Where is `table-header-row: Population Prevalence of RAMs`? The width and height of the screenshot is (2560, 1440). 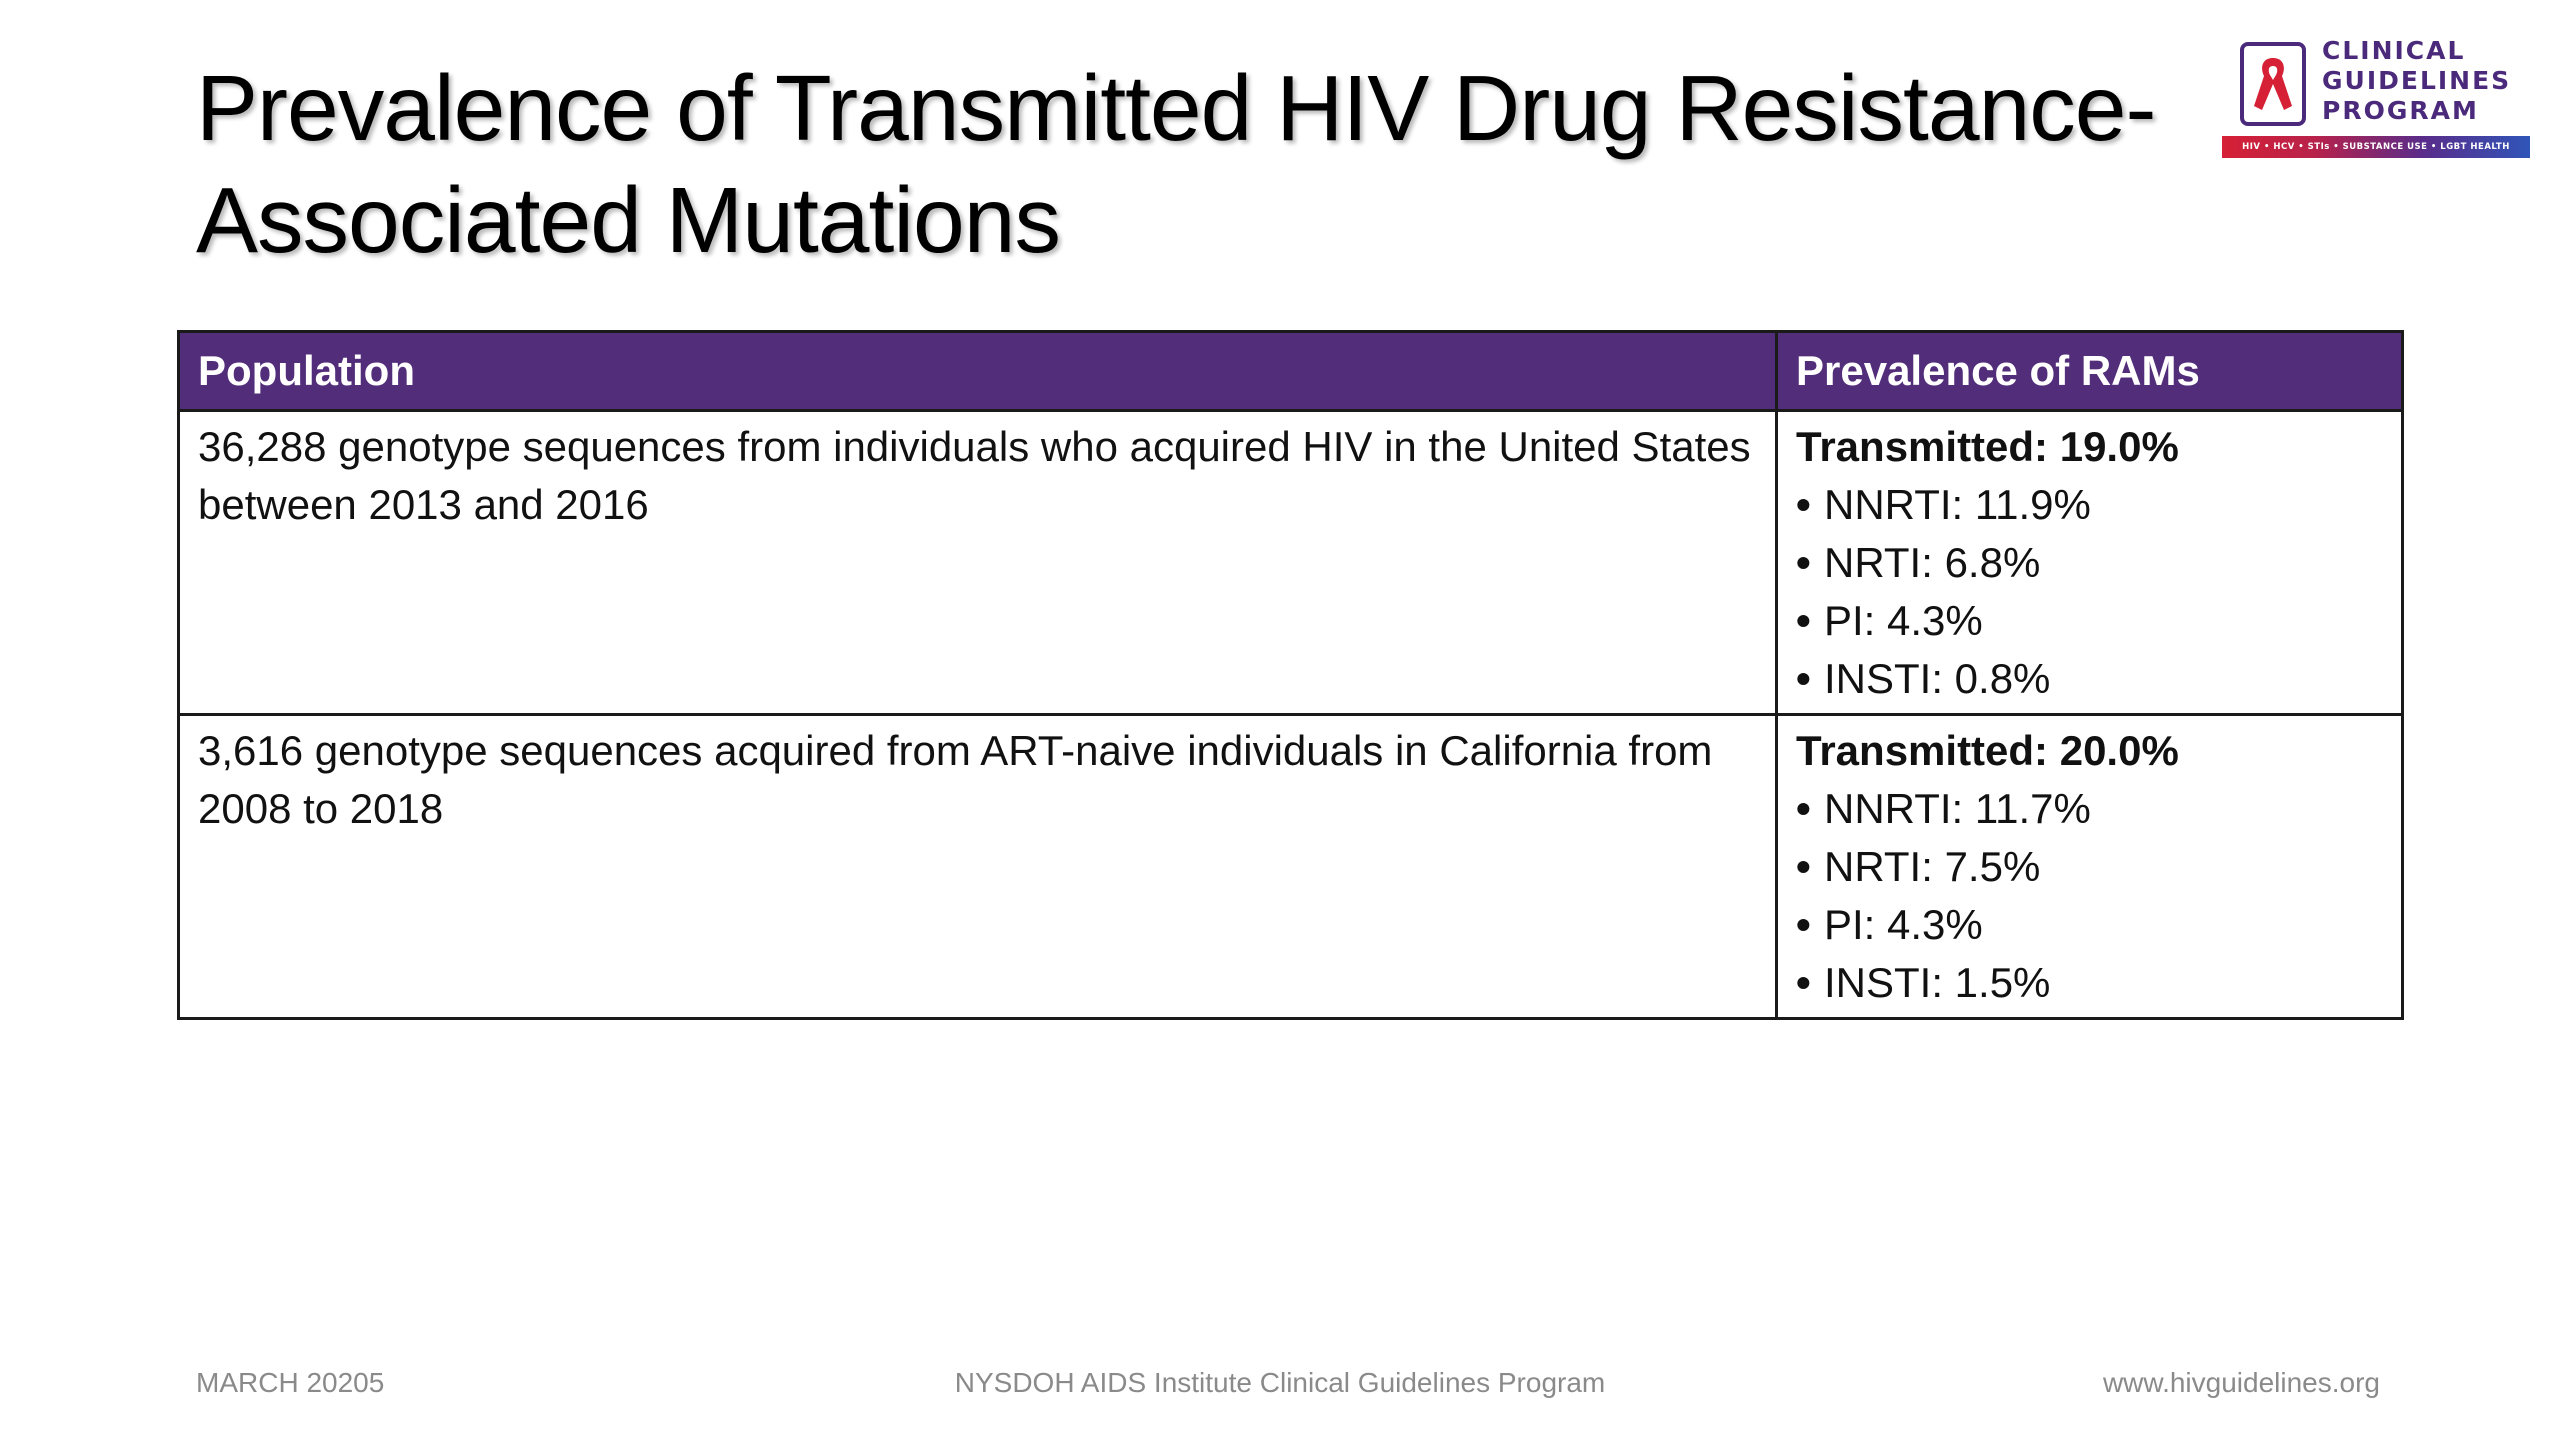
table-header-row: Population Prevalence of RAMs is located at coordinates (1290, 371).